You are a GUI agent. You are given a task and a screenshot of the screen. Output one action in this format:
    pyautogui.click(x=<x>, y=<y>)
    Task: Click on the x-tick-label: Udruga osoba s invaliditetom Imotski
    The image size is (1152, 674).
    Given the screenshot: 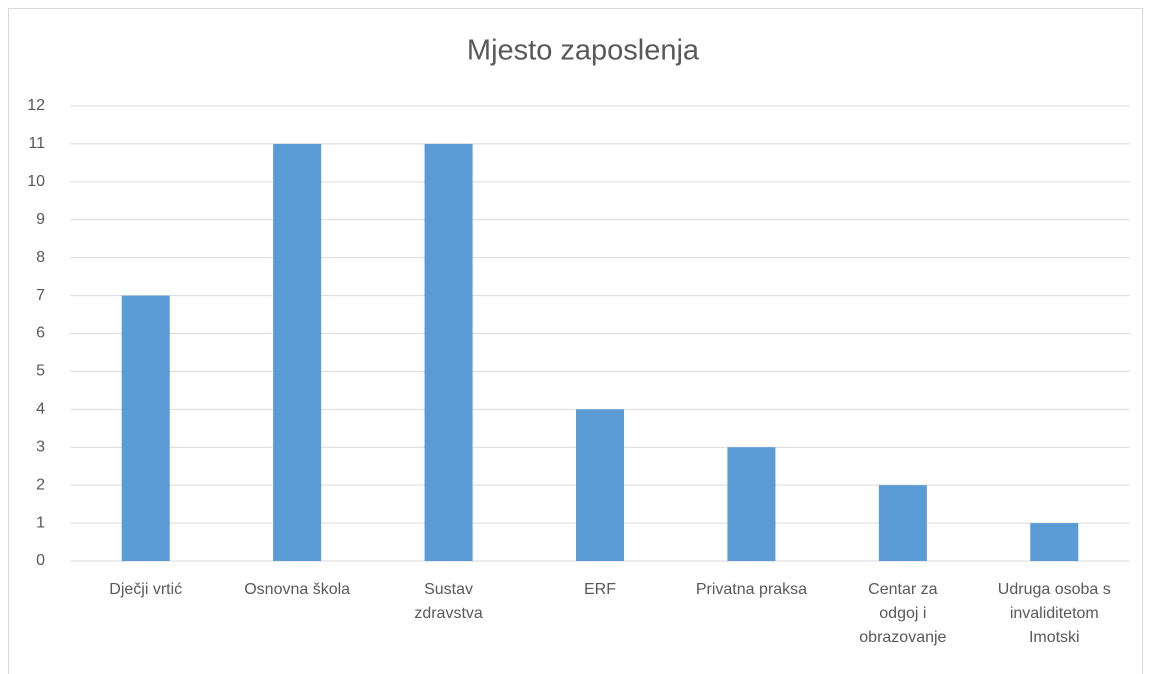 What is the action you would take?
    pyautogui.click(x=1054, y=613)
    